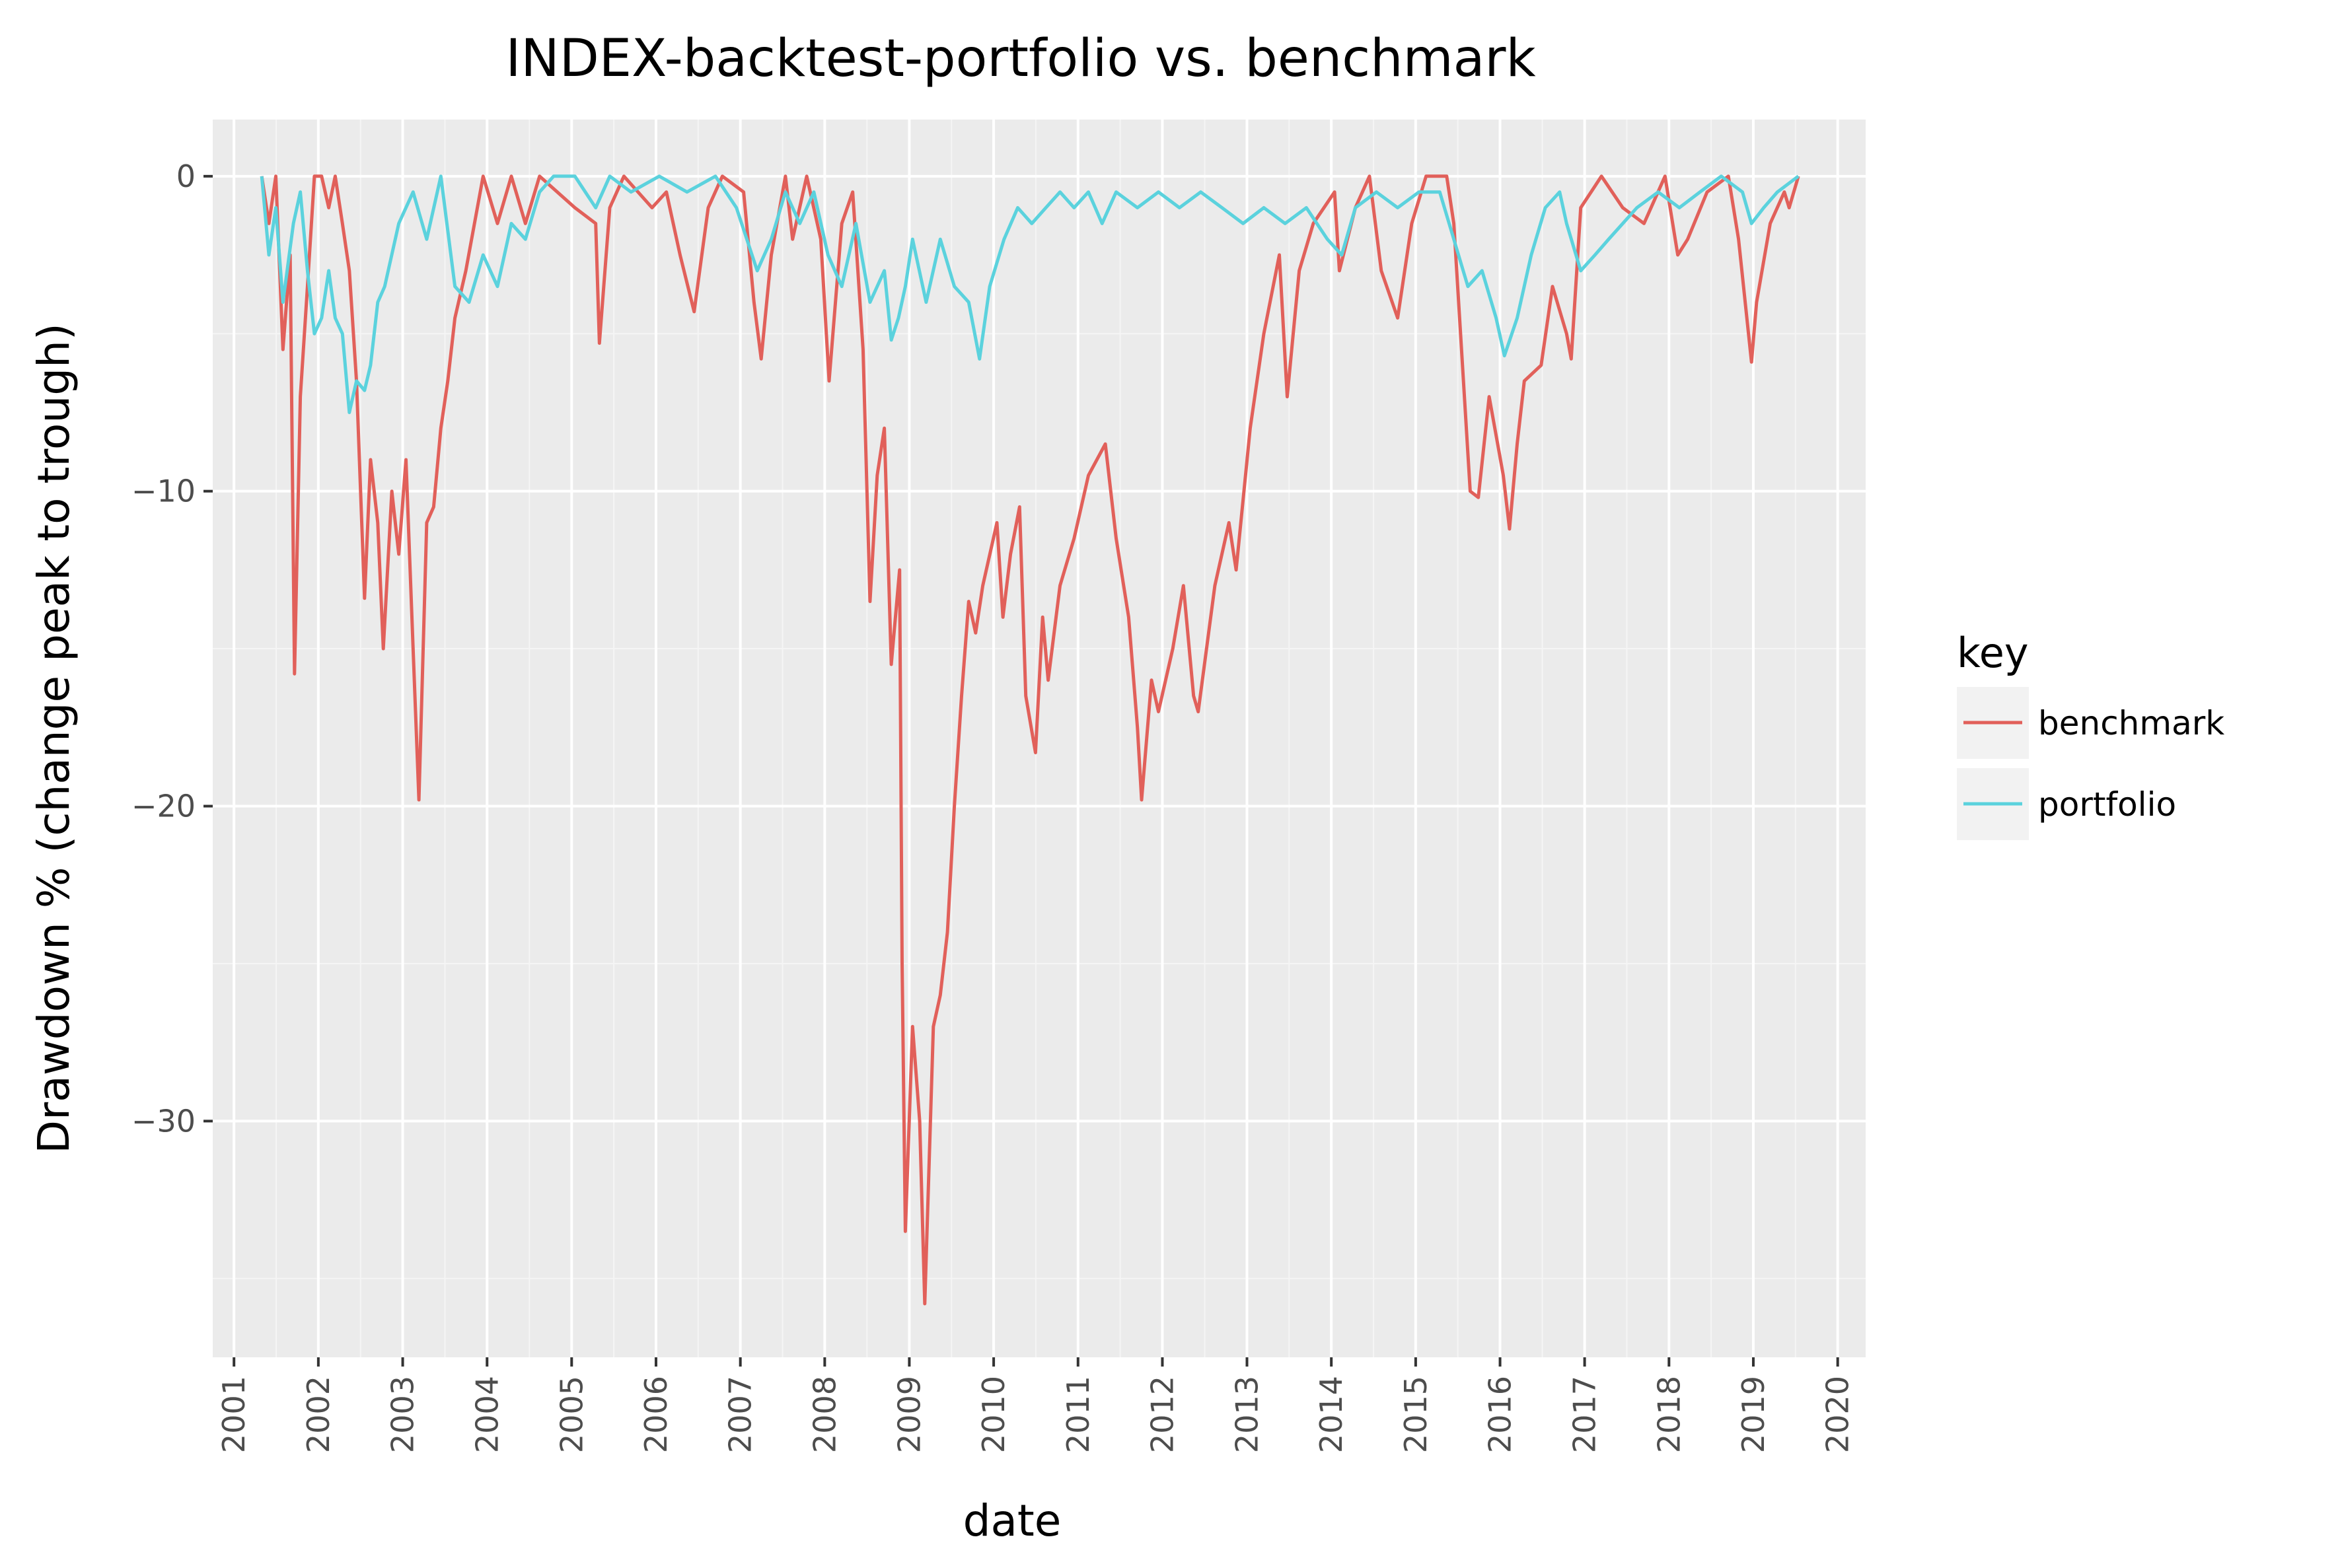  I want to click on y-axis: 0 −10 −20 −30, so click(172, 649).